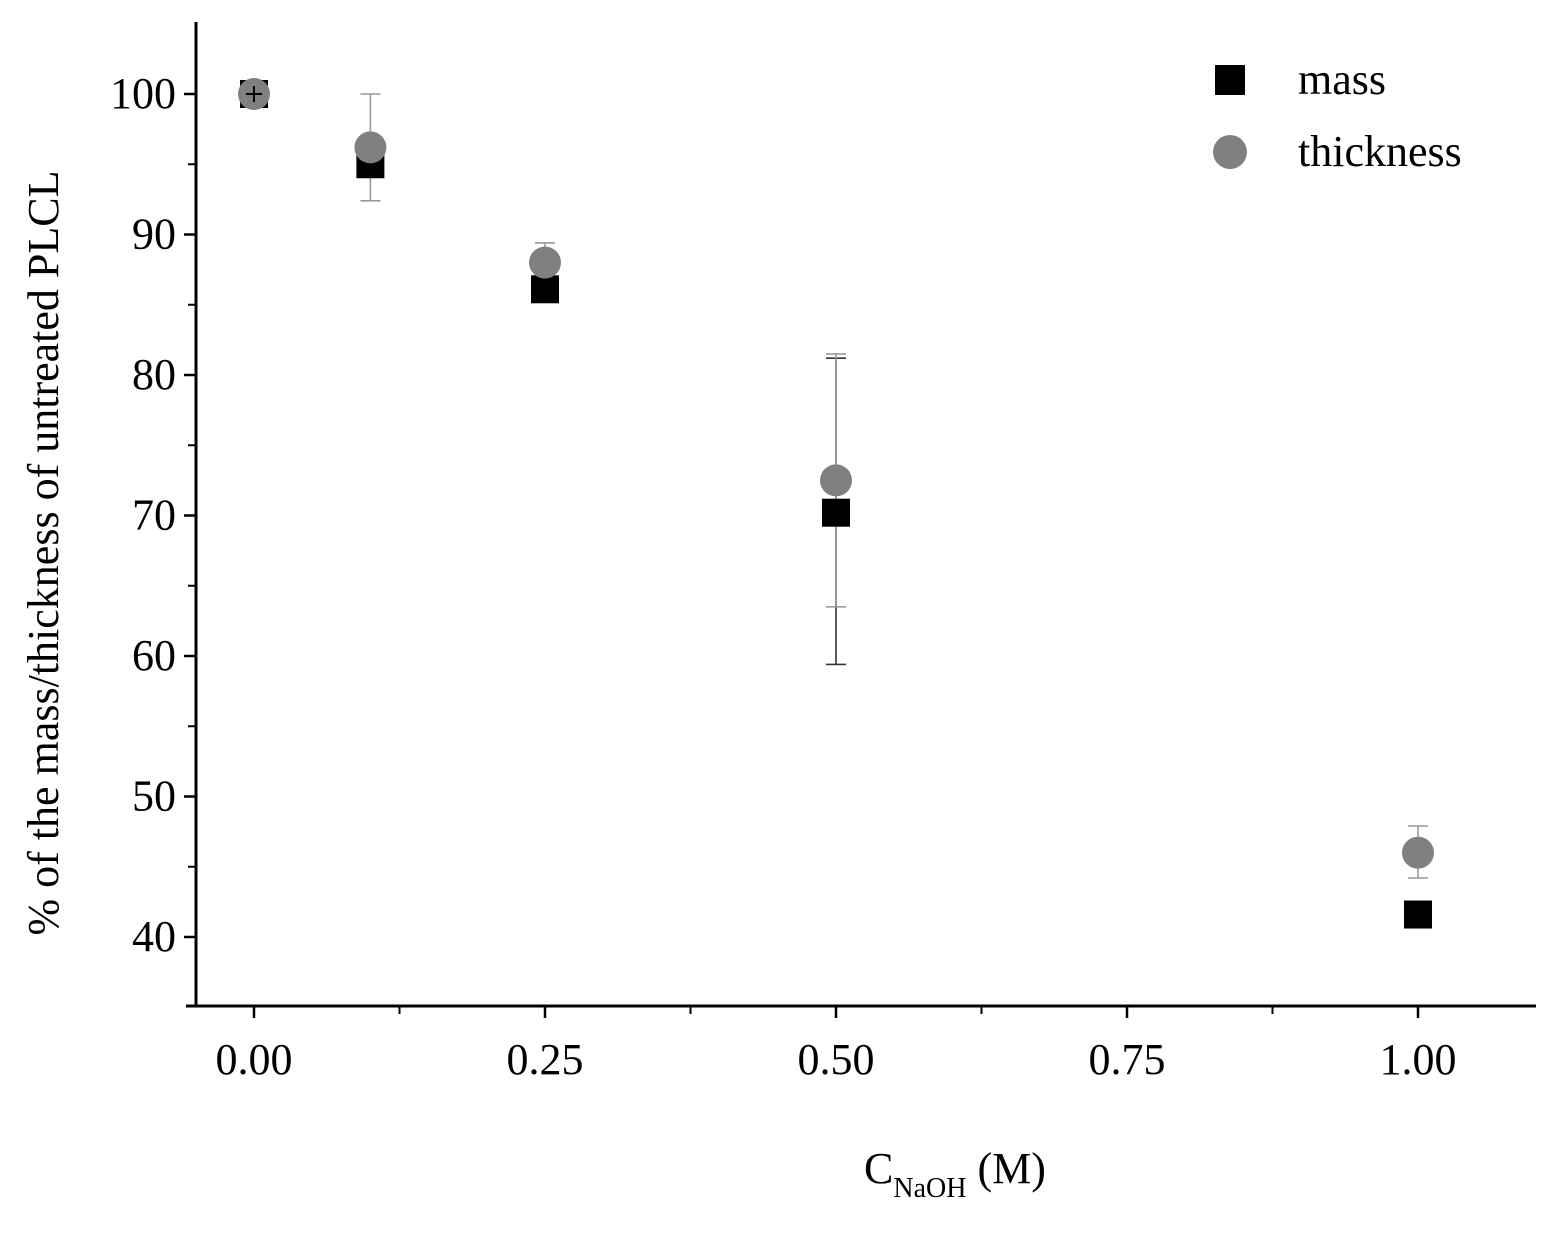 This screenshot has width=1553, height=1233. Describe the element at coordinates (1230, 80) in the screenshot. I see `legend-marker-mass` at that location.